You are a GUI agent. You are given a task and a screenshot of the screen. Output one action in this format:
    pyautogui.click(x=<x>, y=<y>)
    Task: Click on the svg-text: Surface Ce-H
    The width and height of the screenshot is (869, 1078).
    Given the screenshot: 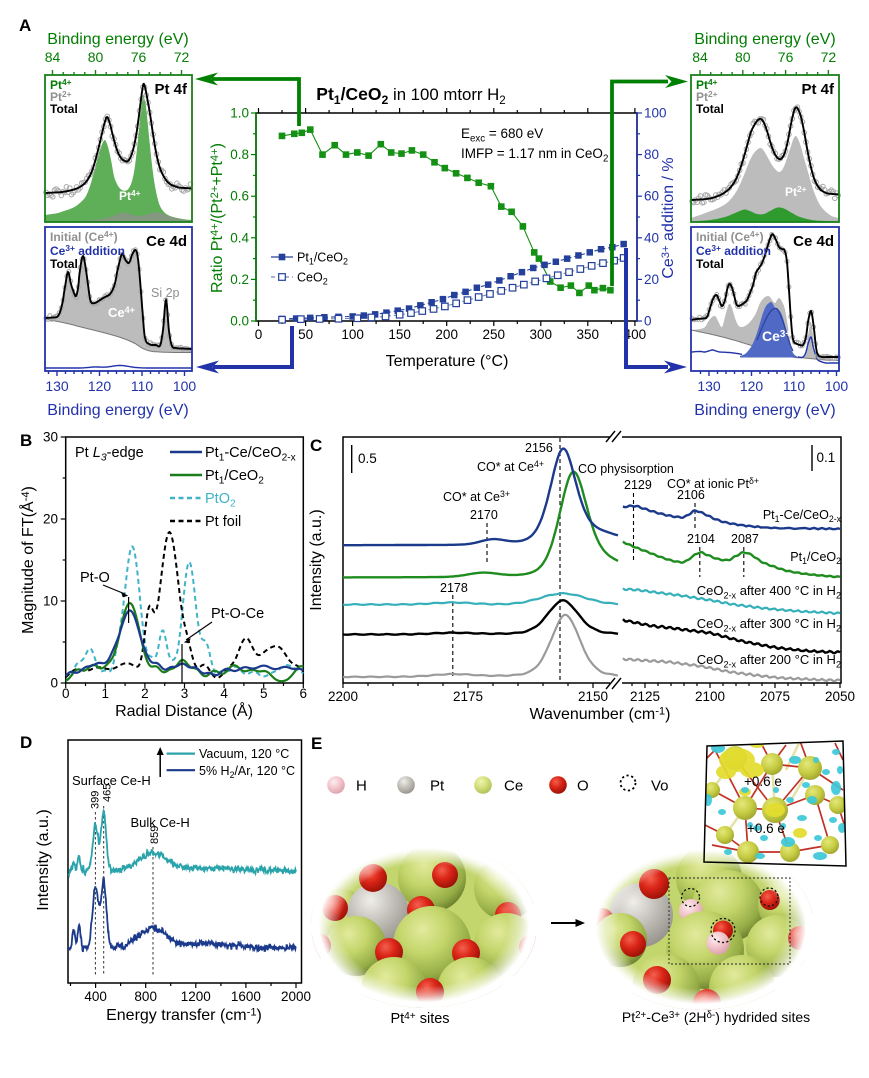 What is the action you would take?
    pyautogui.click(x=111, y=780)
    